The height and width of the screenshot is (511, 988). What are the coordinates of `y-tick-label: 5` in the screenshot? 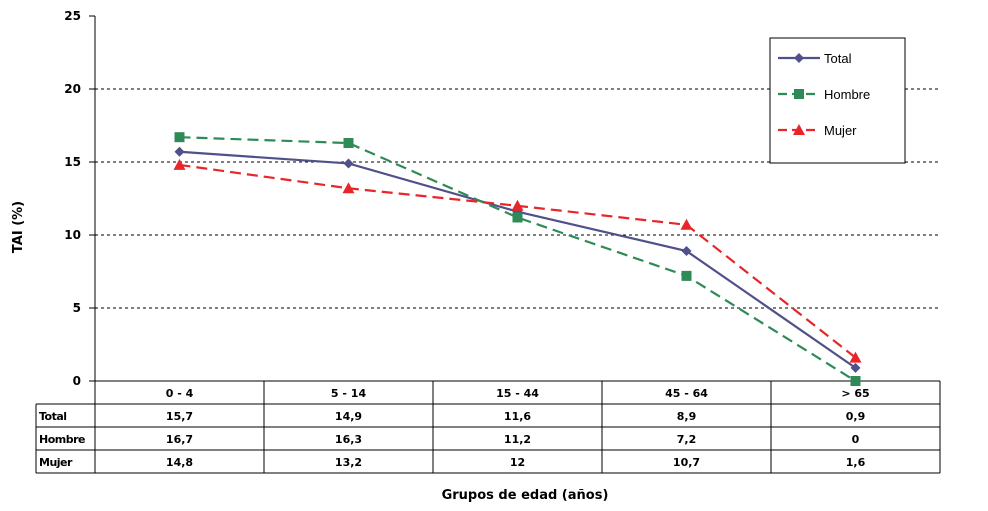 It's located at (77, 308).